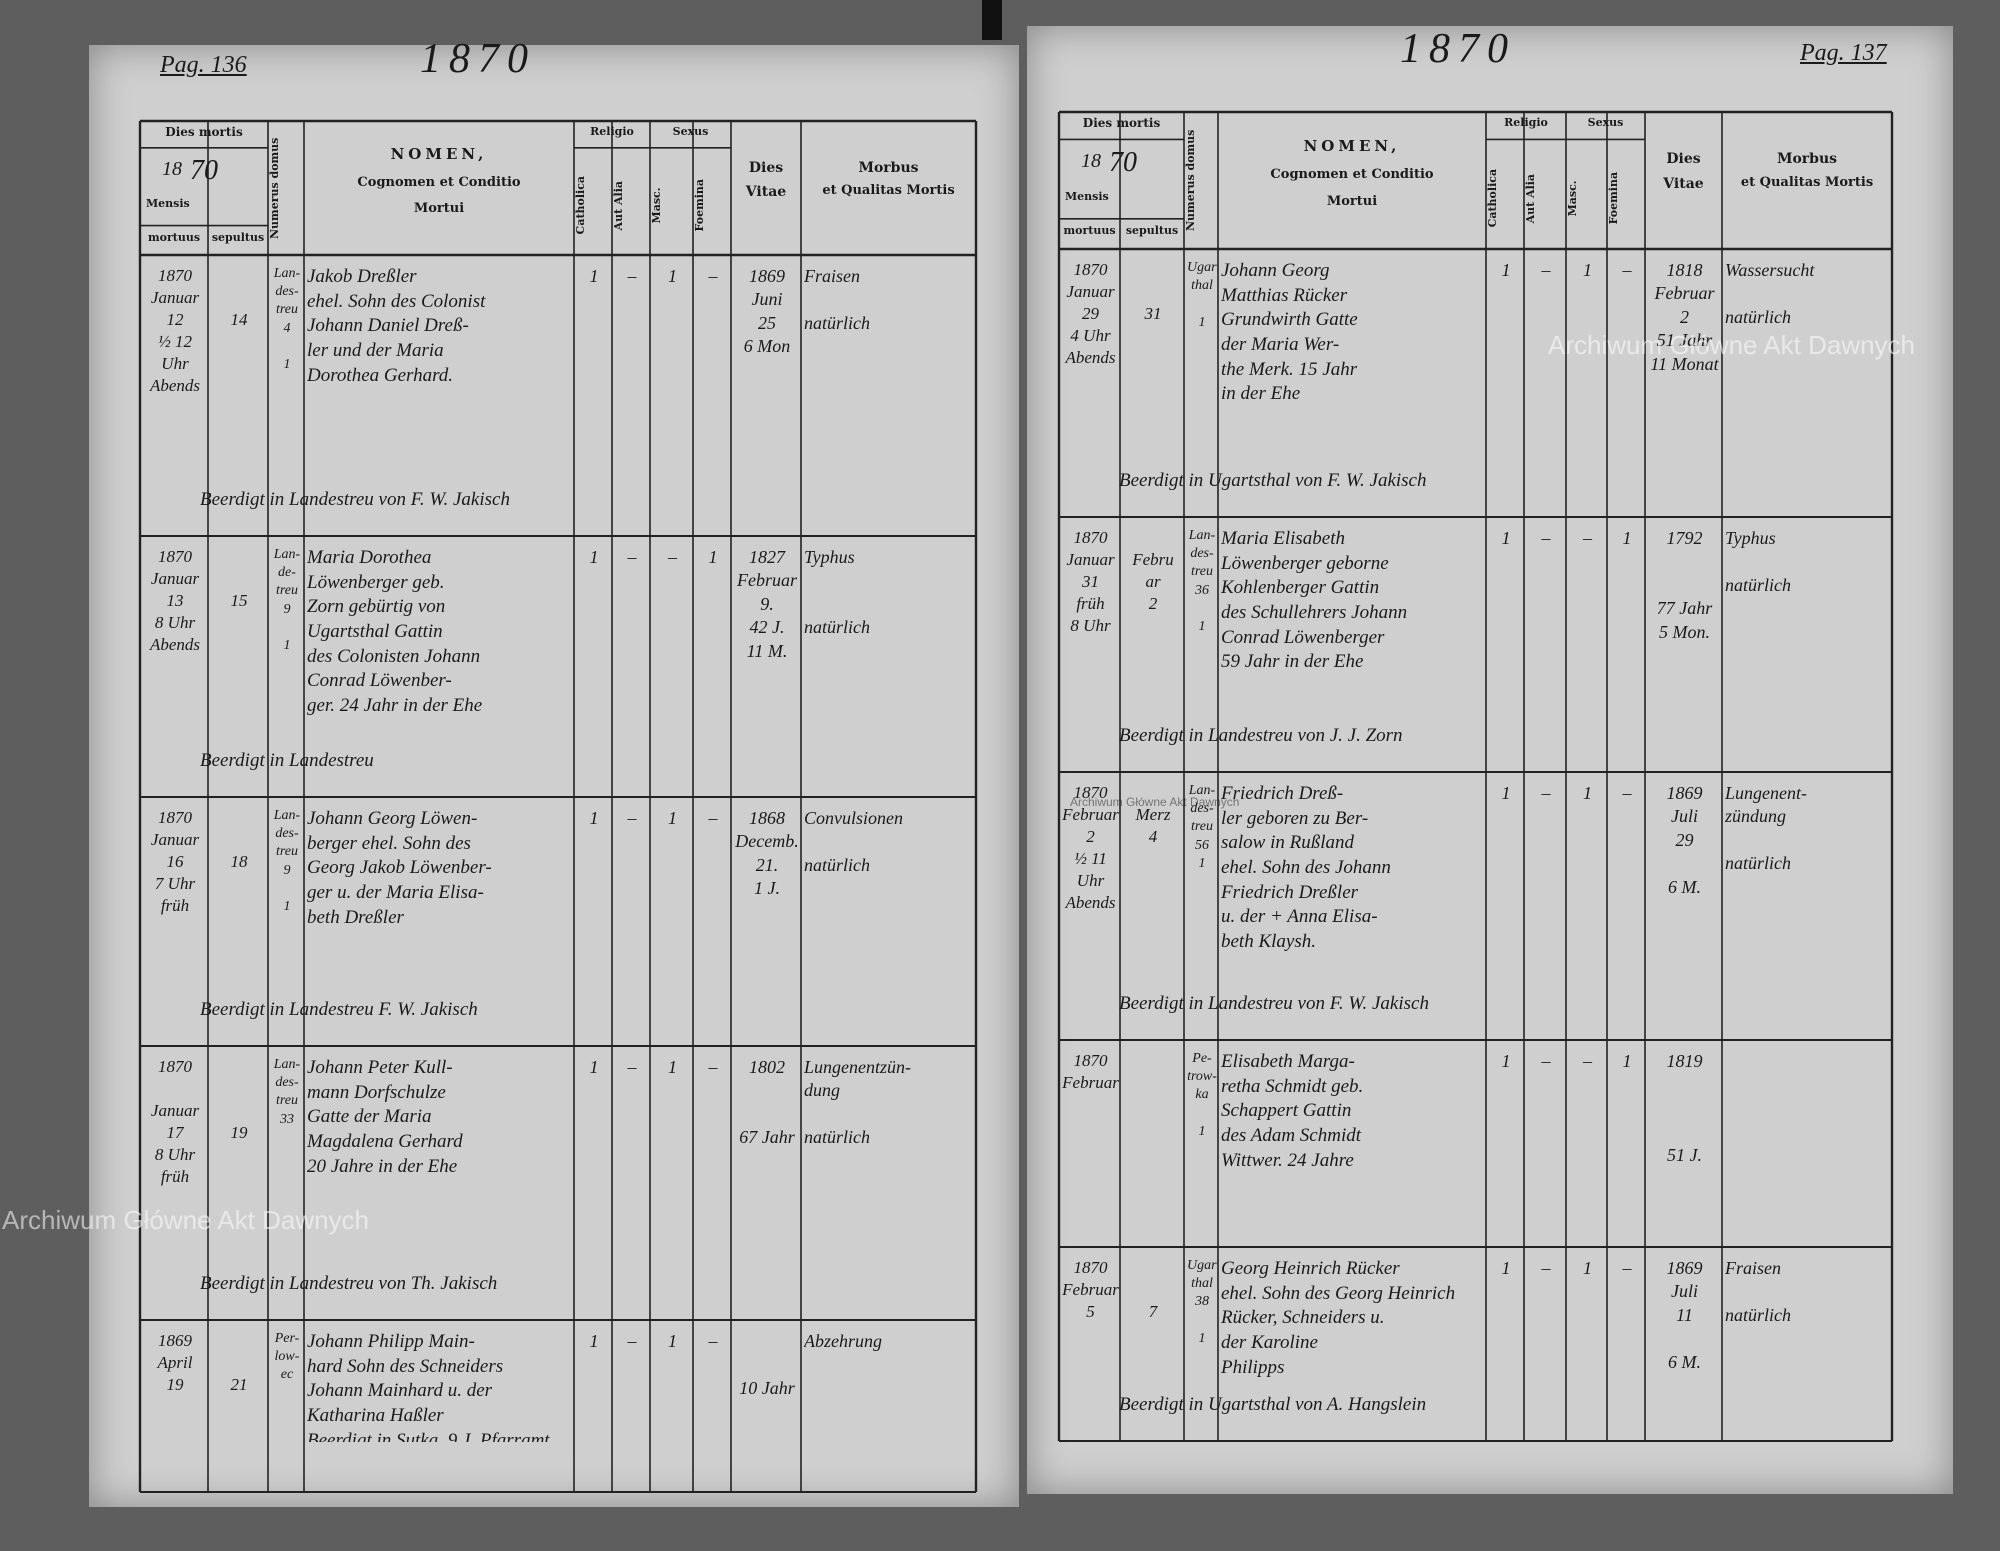 The image size is (2000, 1551). Describe the element at coordinates (612, 131) in the screenshot. I see `header-religio: Religio` at that location.